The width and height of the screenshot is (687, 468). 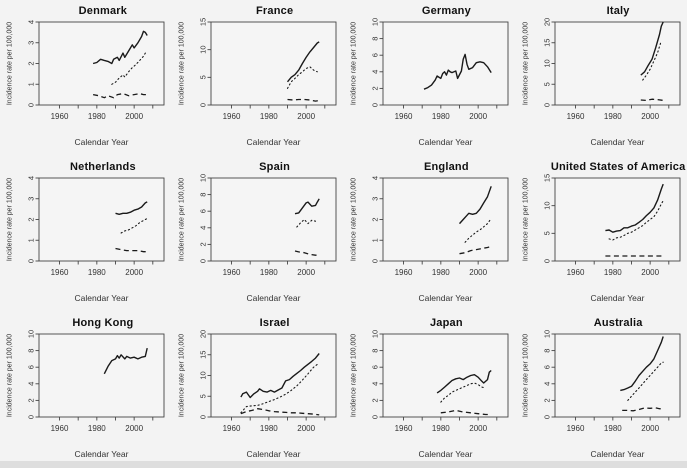 I want to click on chart-title: Japan, so click(x=446, y=323).